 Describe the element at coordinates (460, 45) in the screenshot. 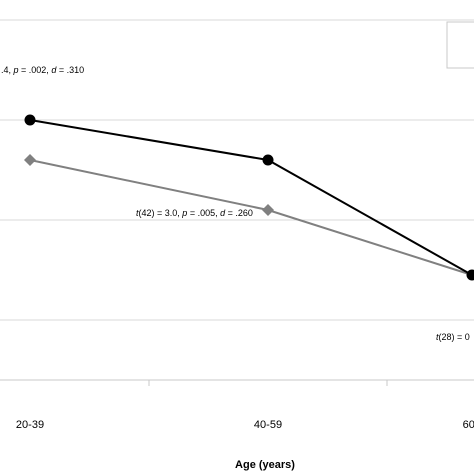

I see `legend-box` at that location.